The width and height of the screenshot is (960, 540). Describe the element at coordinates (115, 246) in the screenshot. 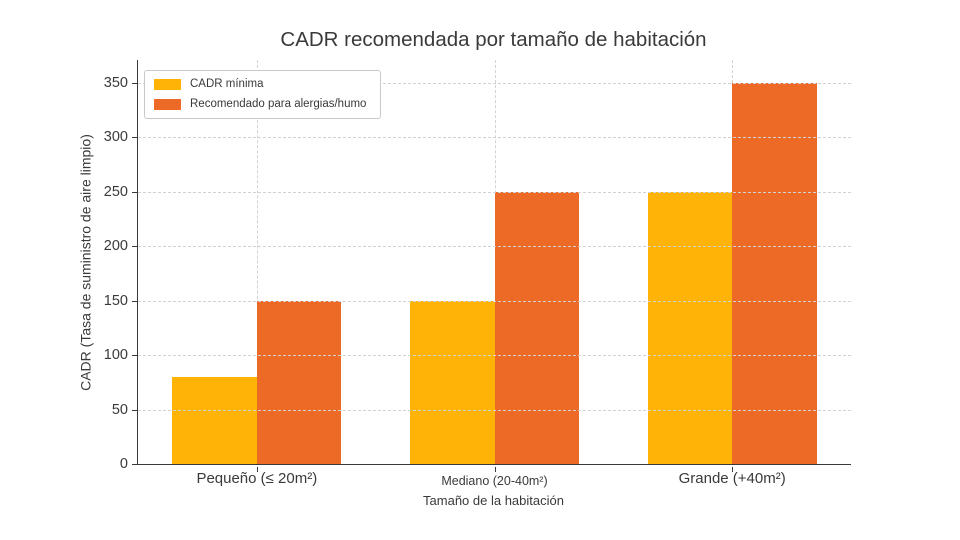

I see `y-tick-label: 200` at that location.